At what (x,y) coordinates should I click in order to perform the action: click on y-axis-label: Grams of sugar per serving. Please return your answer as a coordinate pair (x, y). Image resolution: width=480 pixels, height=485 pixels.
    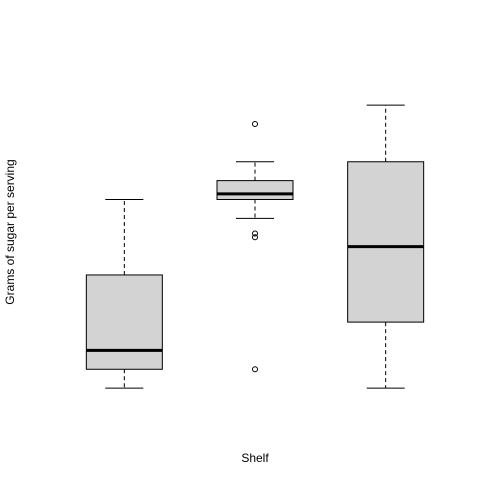
    Looking at the image, I should click on (10, 231).